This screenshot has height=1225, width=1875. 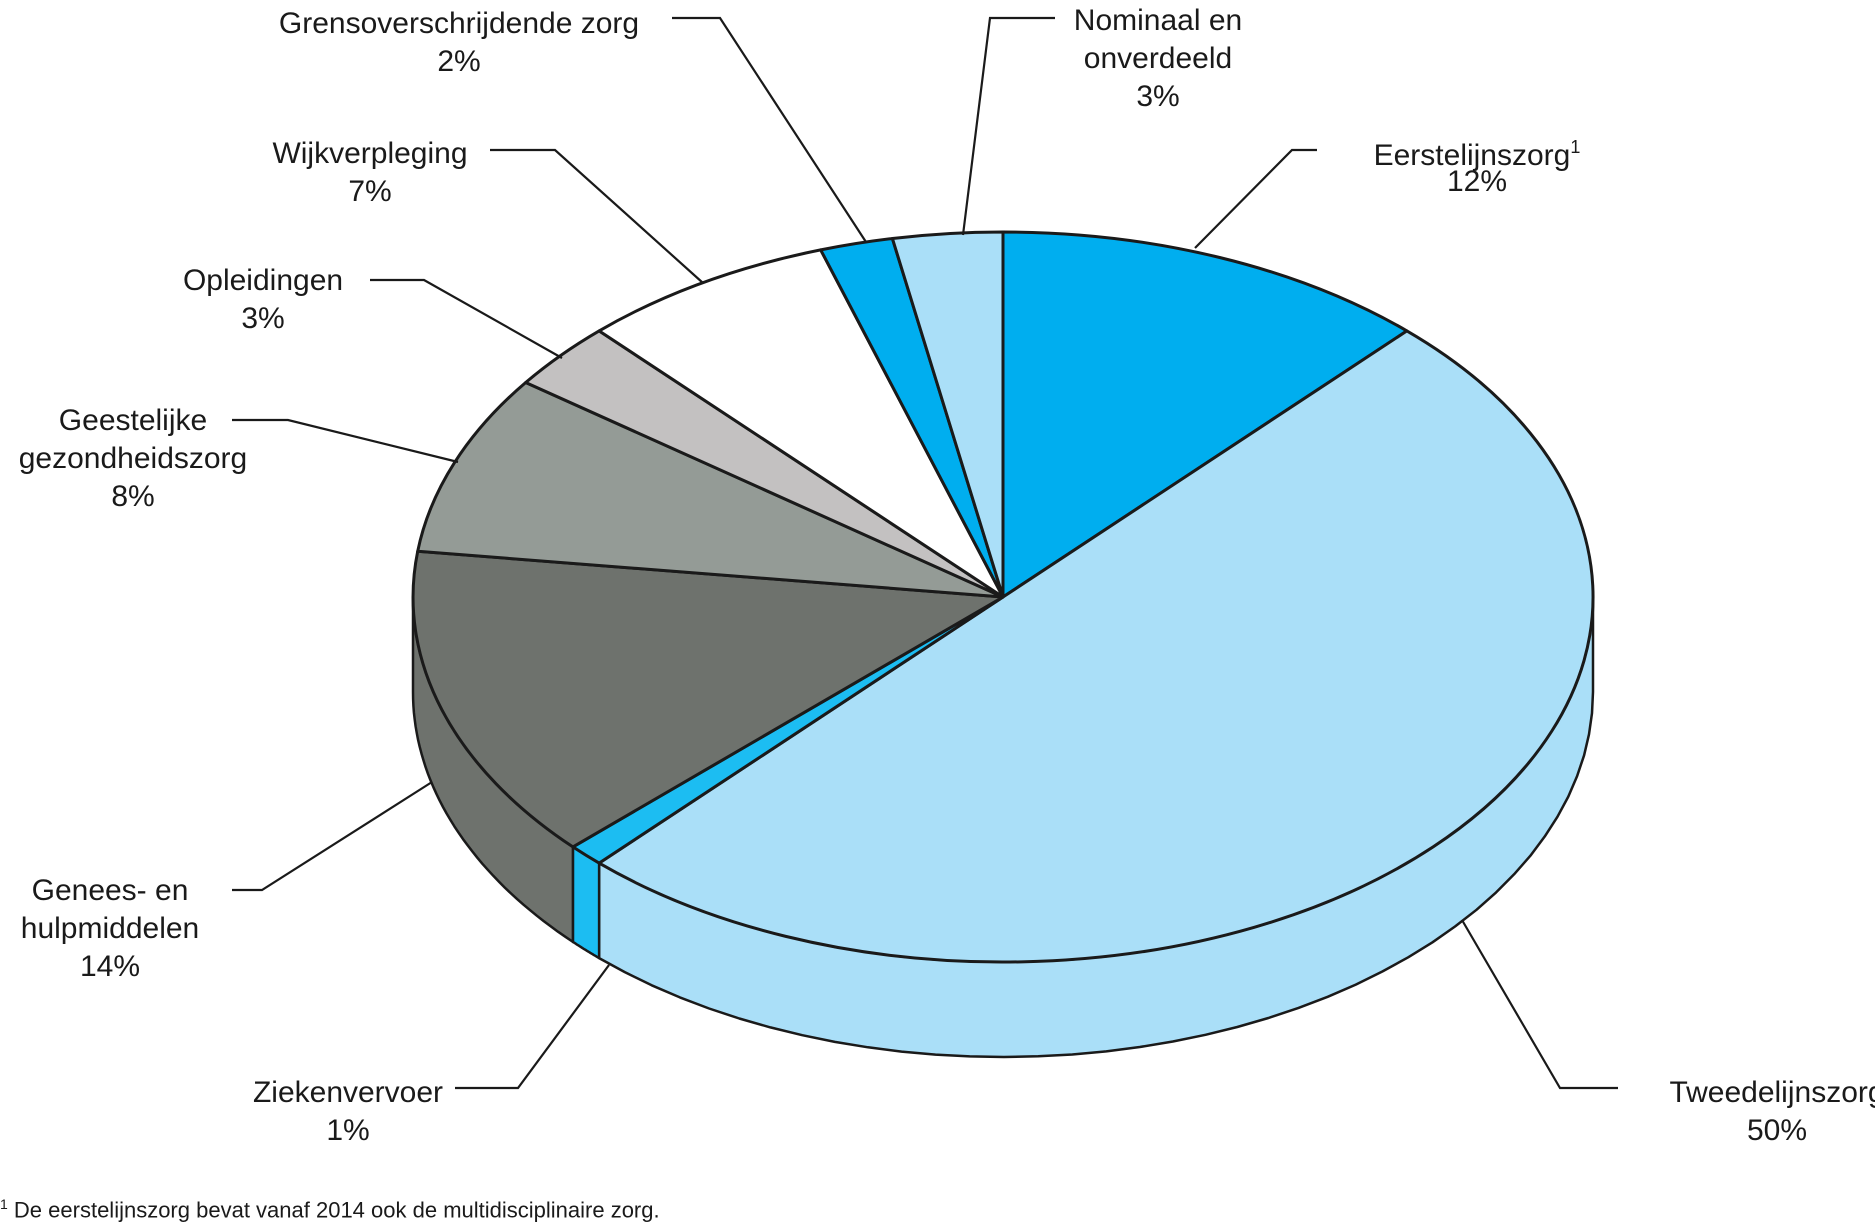 I want to click on leader-grensoverschrijdende-zorg, so click(x=769, y=129).